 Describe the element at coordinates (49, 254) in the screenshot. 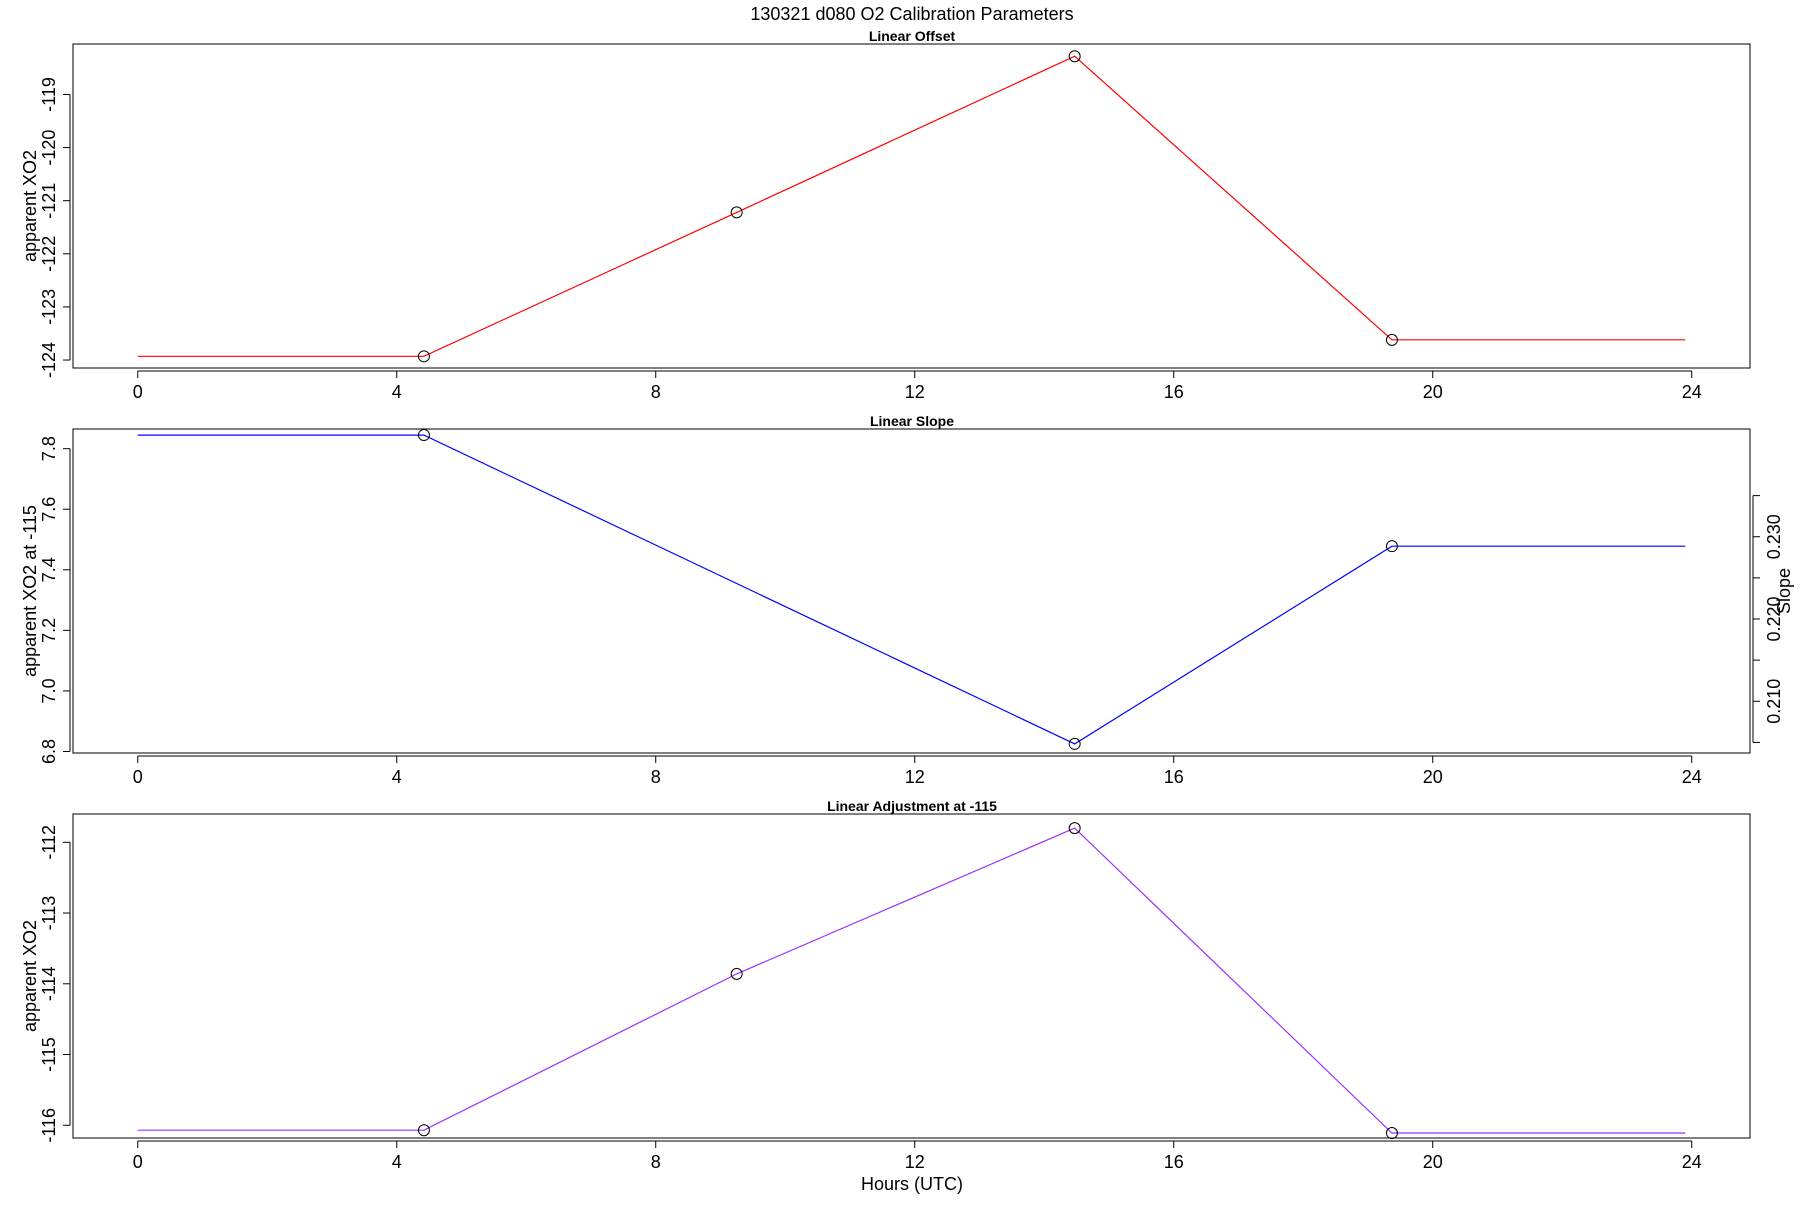

I see `panel-1-y-tick-label: -122` at that location.